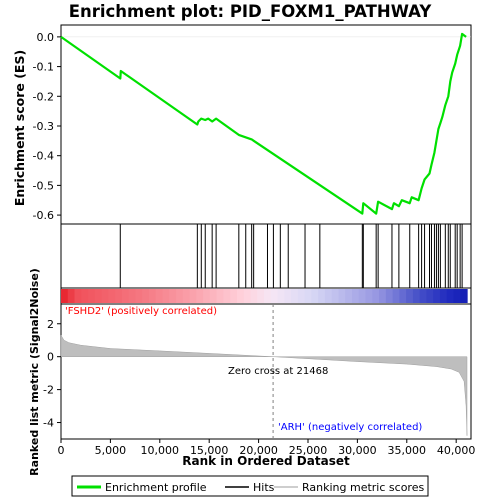  I want to click on x-tick-label: 40,000, so click(456, 450).